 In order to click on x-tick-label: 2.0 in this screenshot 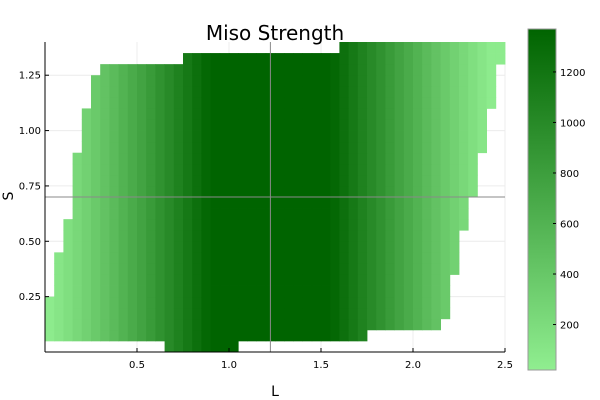, I will do `click(413, 365)`.